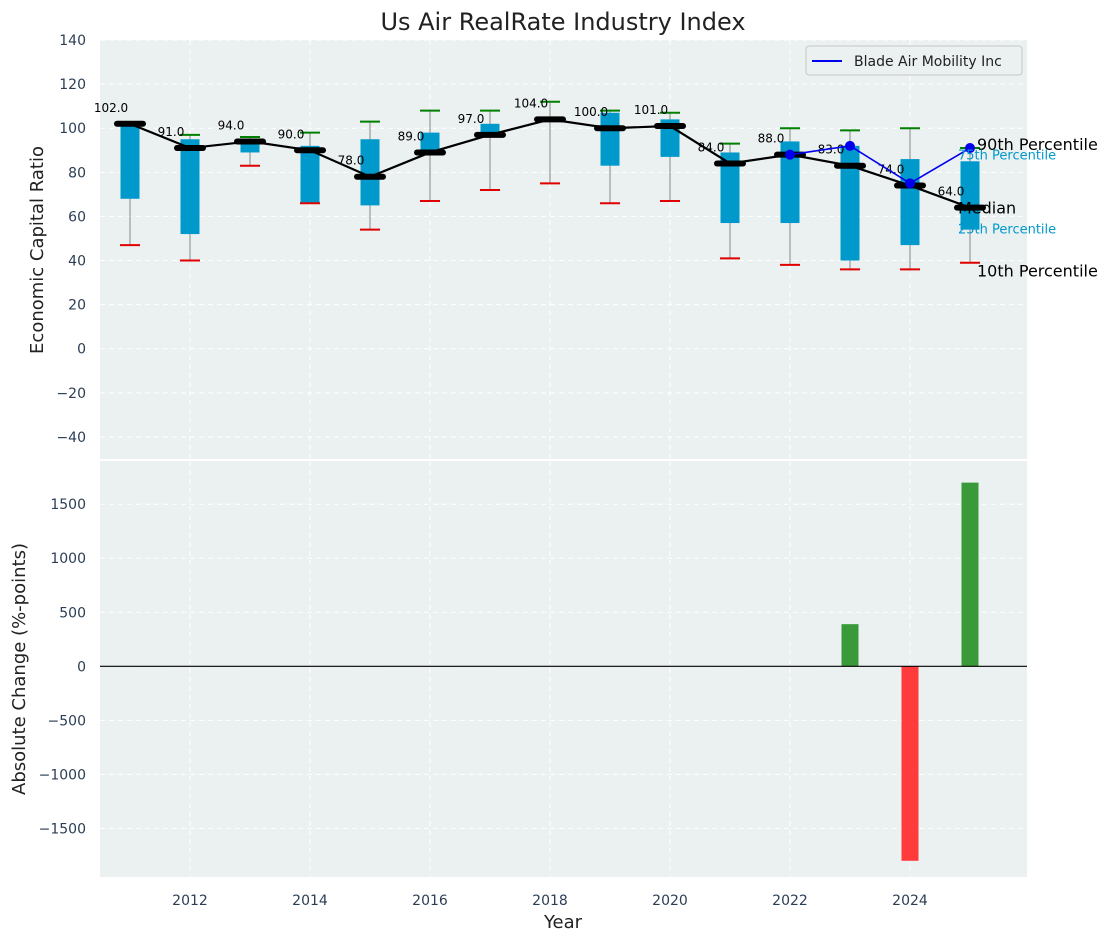  What do you see at coordinates (670, 901) in the screenshot?
I see `x-tick-label: 2020` at bounding box center [670, 901].